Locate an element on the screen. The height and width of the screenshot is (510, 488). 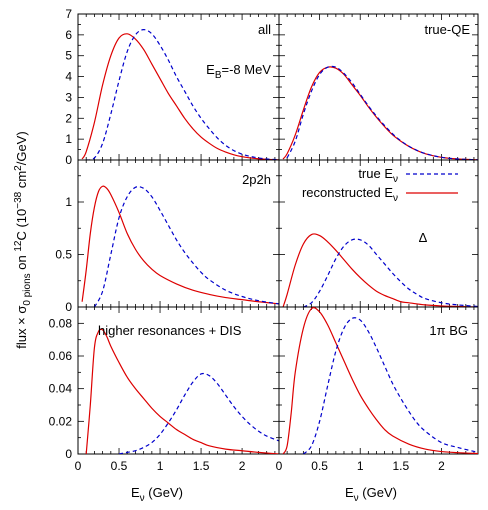
panel-top-left: 0 1 2 3 4 5 6 7 all EB=-8 MeV is located at coordinates (172, 87).